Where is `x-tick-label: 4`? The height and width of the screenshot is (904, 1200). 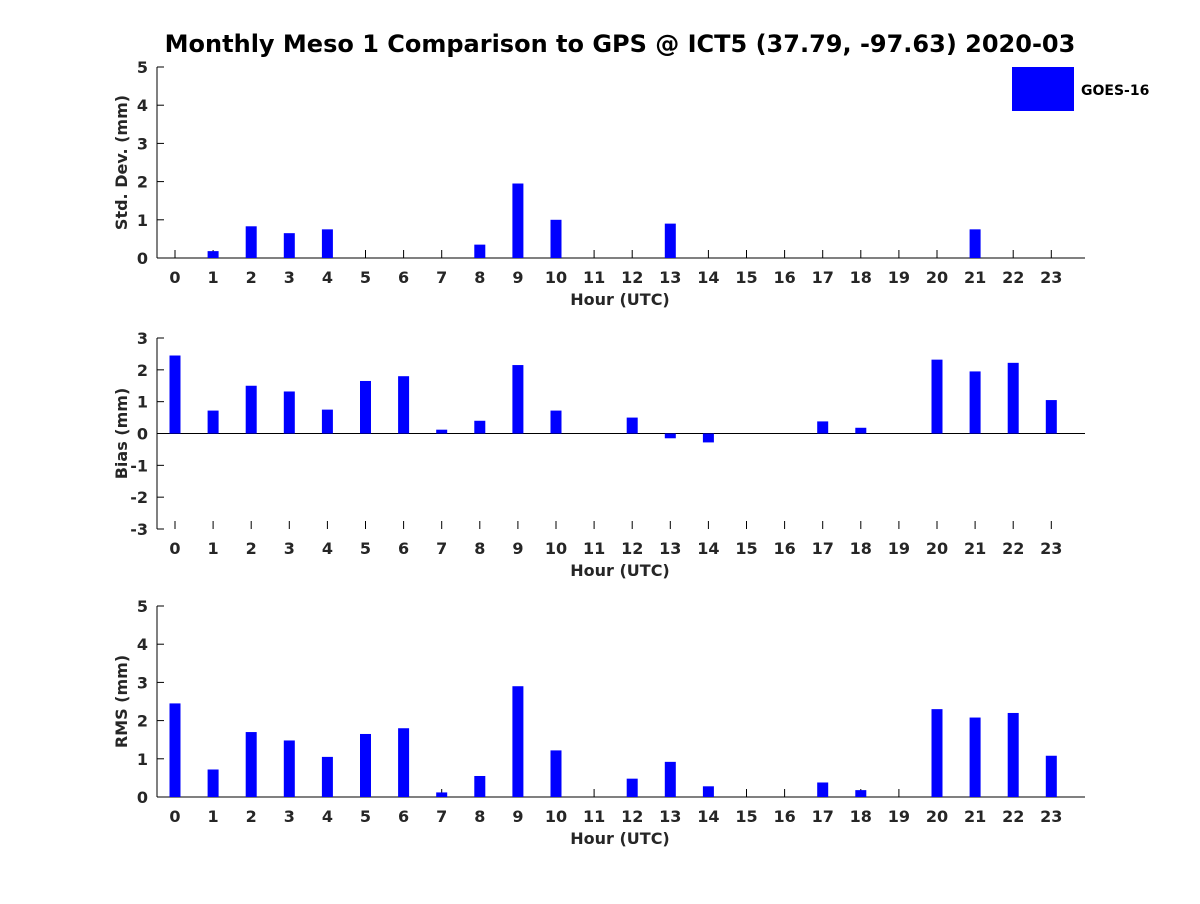 x-tick-label: 4 is located at coordinates (327, 277).